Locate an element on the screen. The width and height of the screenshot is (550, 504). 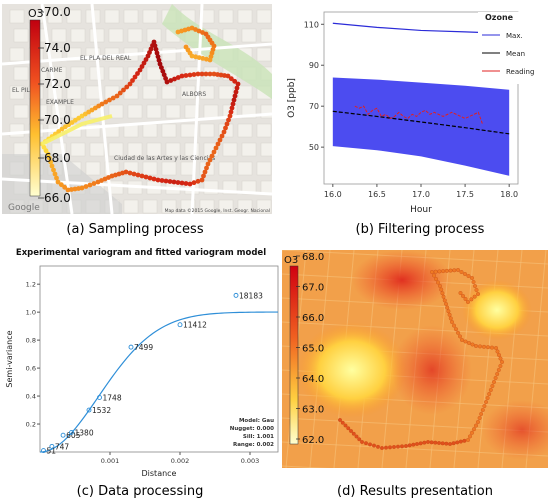
model-info-line: Sill: 1.001 is located at coordinates (258, 437).